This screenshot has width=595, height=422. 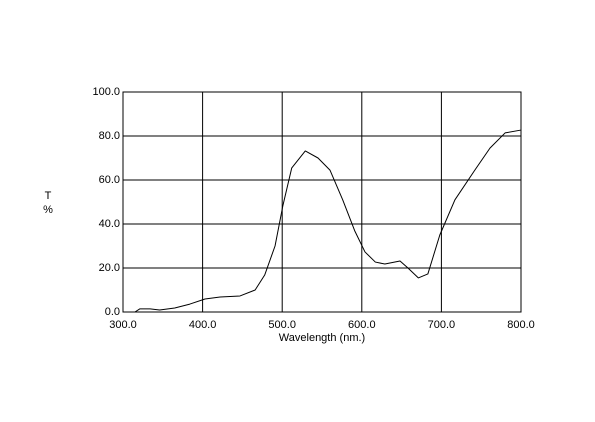 What do you see at coordinates (521, 325) in the screenshot?
I see `x-tick-label: 800.0` at bounding box center [521, 325].